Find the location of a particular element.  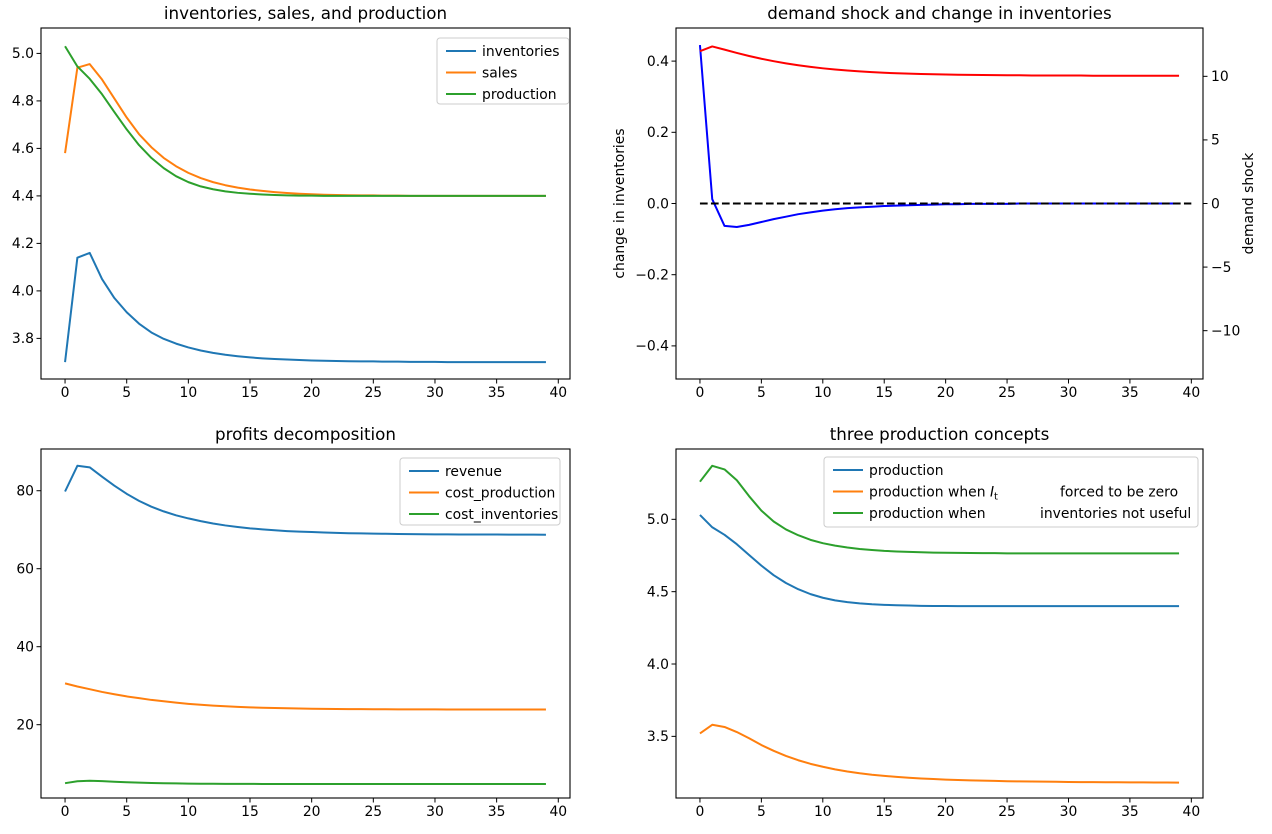

y-tick-label: 4.5 is located at coordinates (658, 592).